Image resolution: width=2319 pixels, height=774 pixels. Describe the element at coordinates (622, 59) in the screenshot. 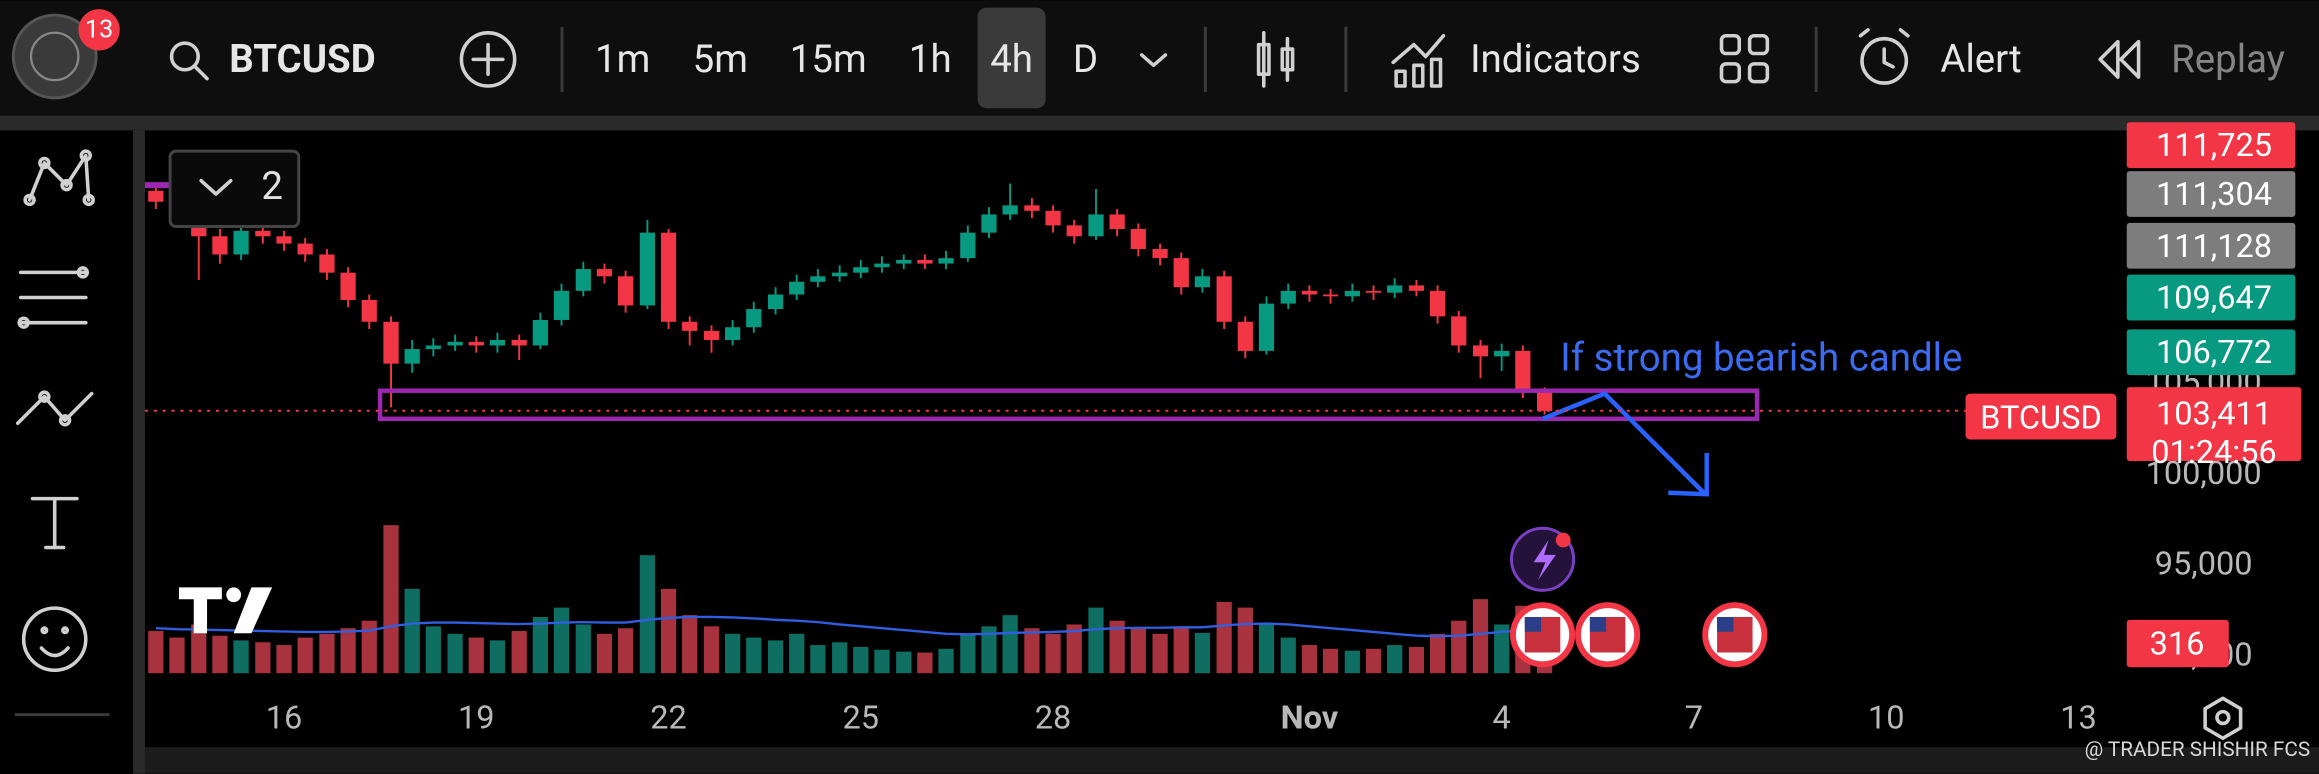

I see `interval: 1m` at that location.